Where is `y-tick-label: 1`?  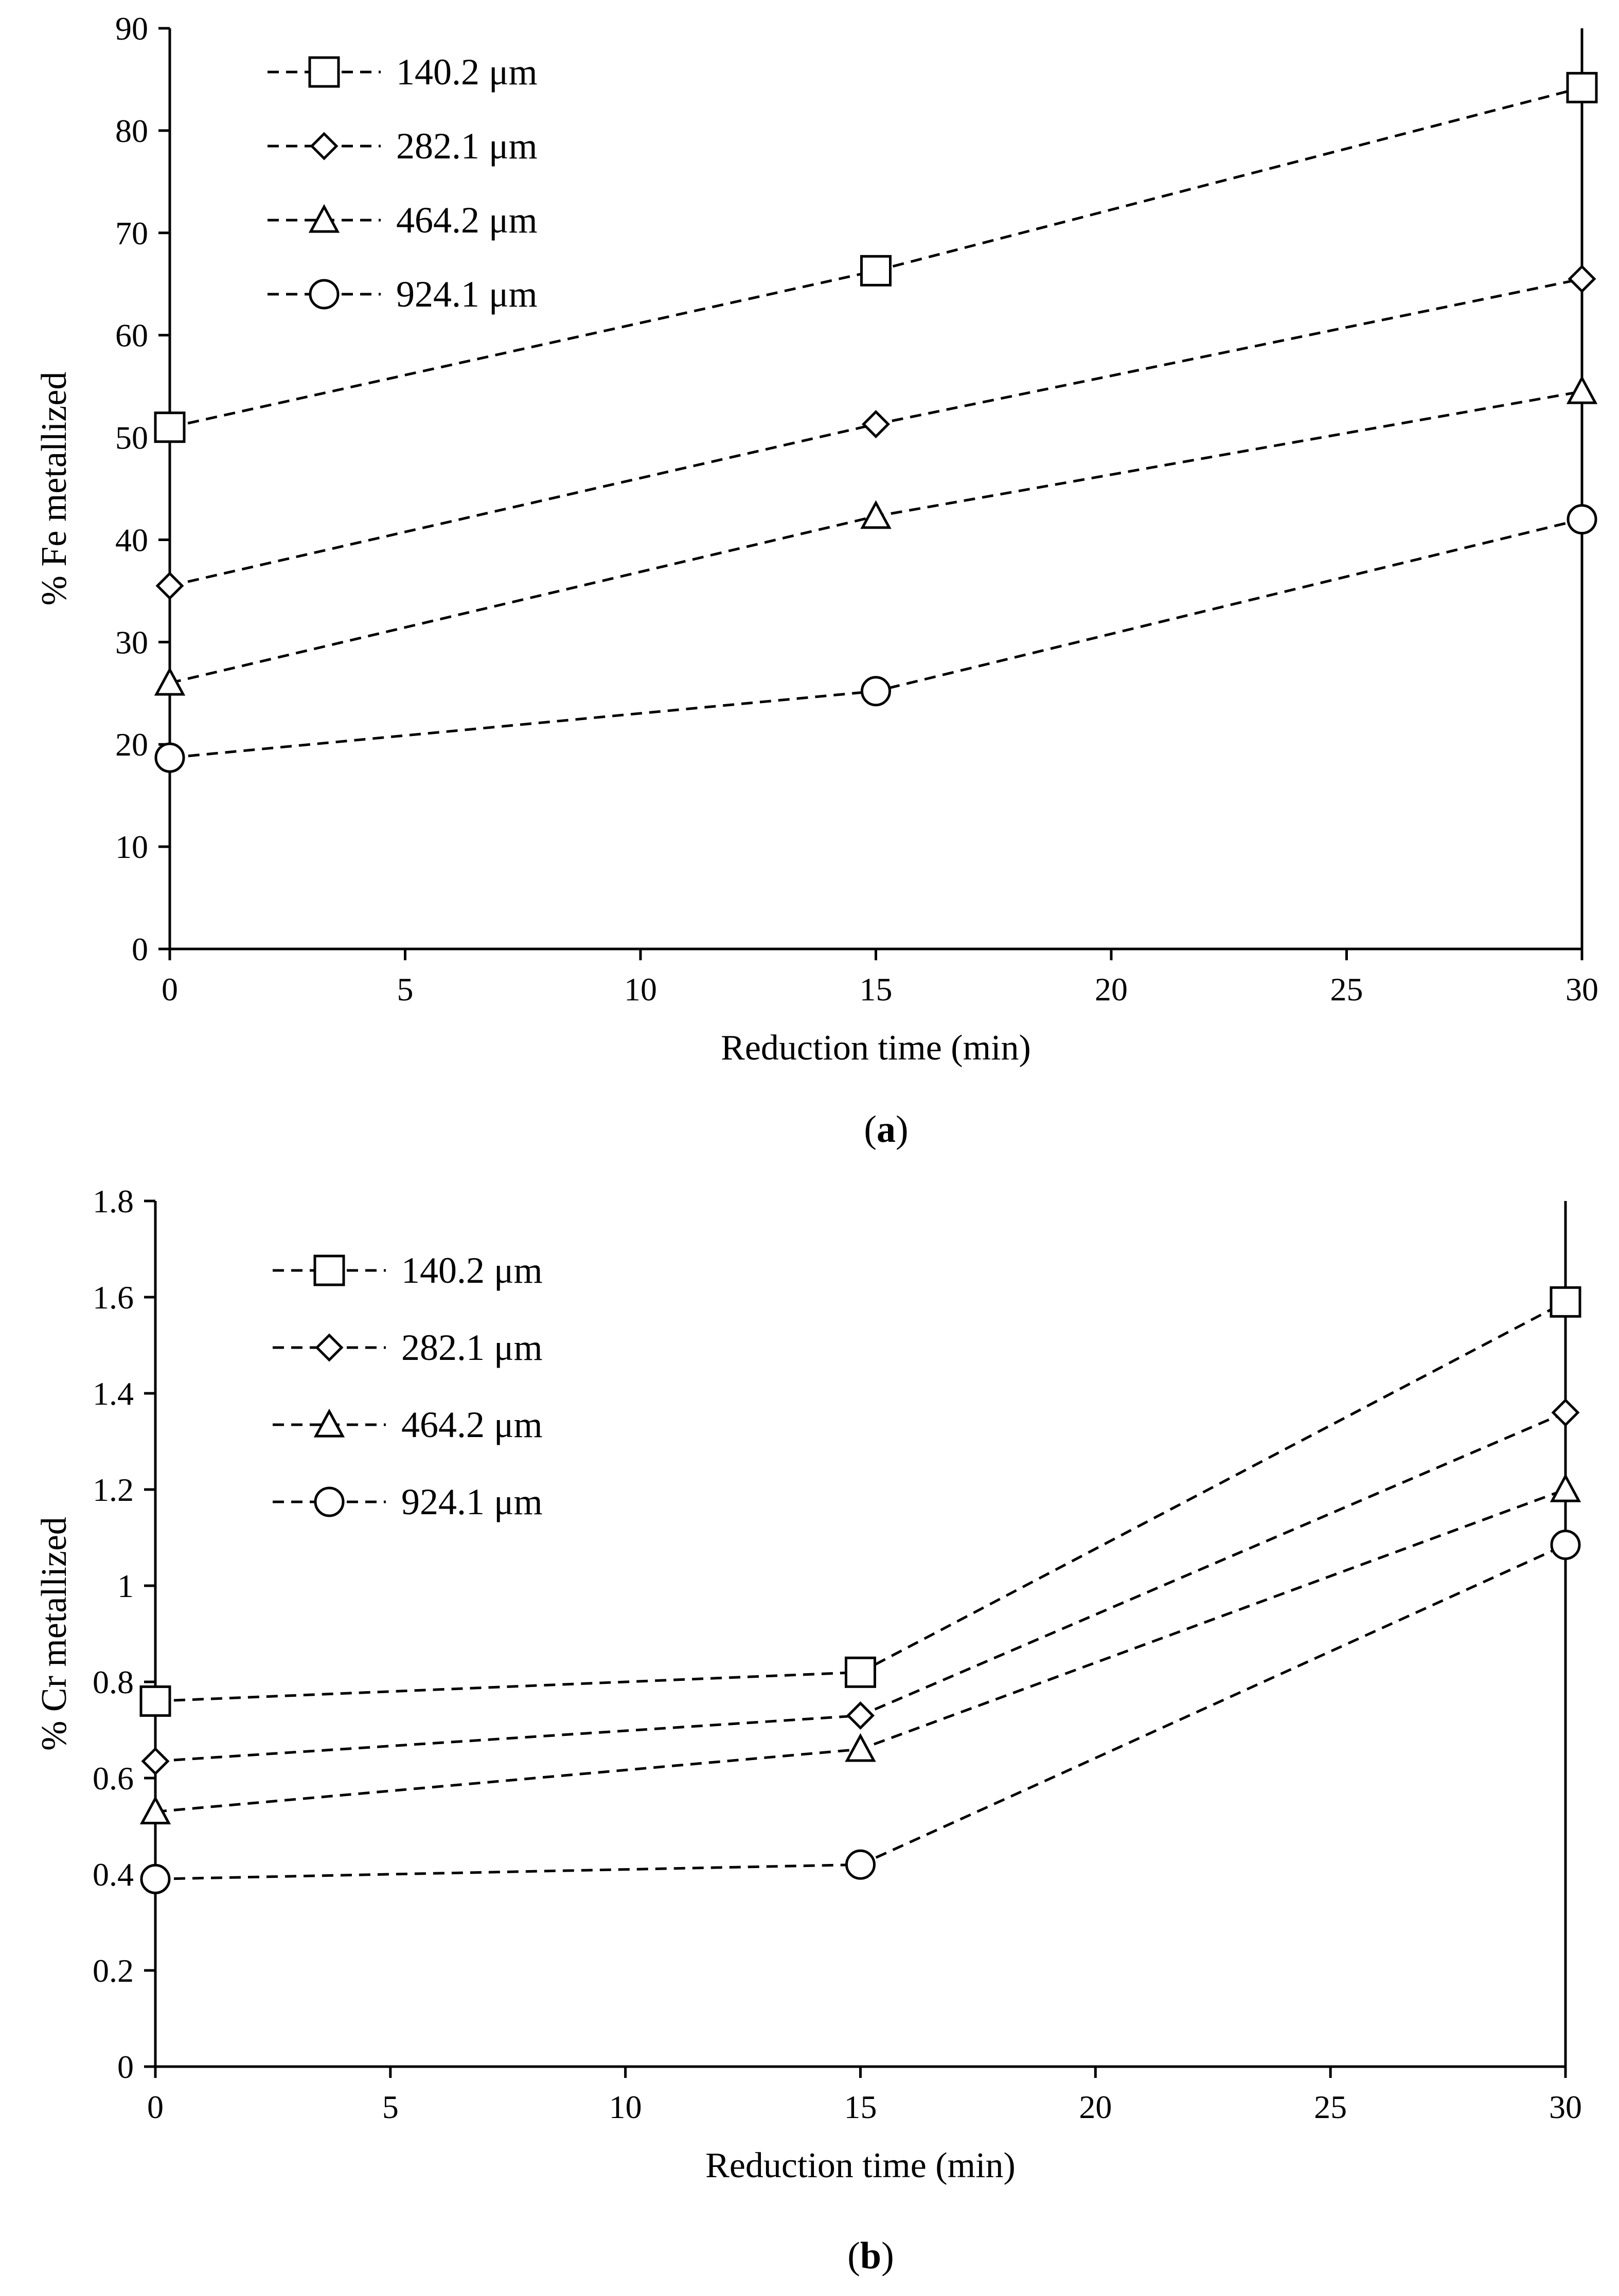
y-tick-label: 1 is located at coordinates (125, 1586).